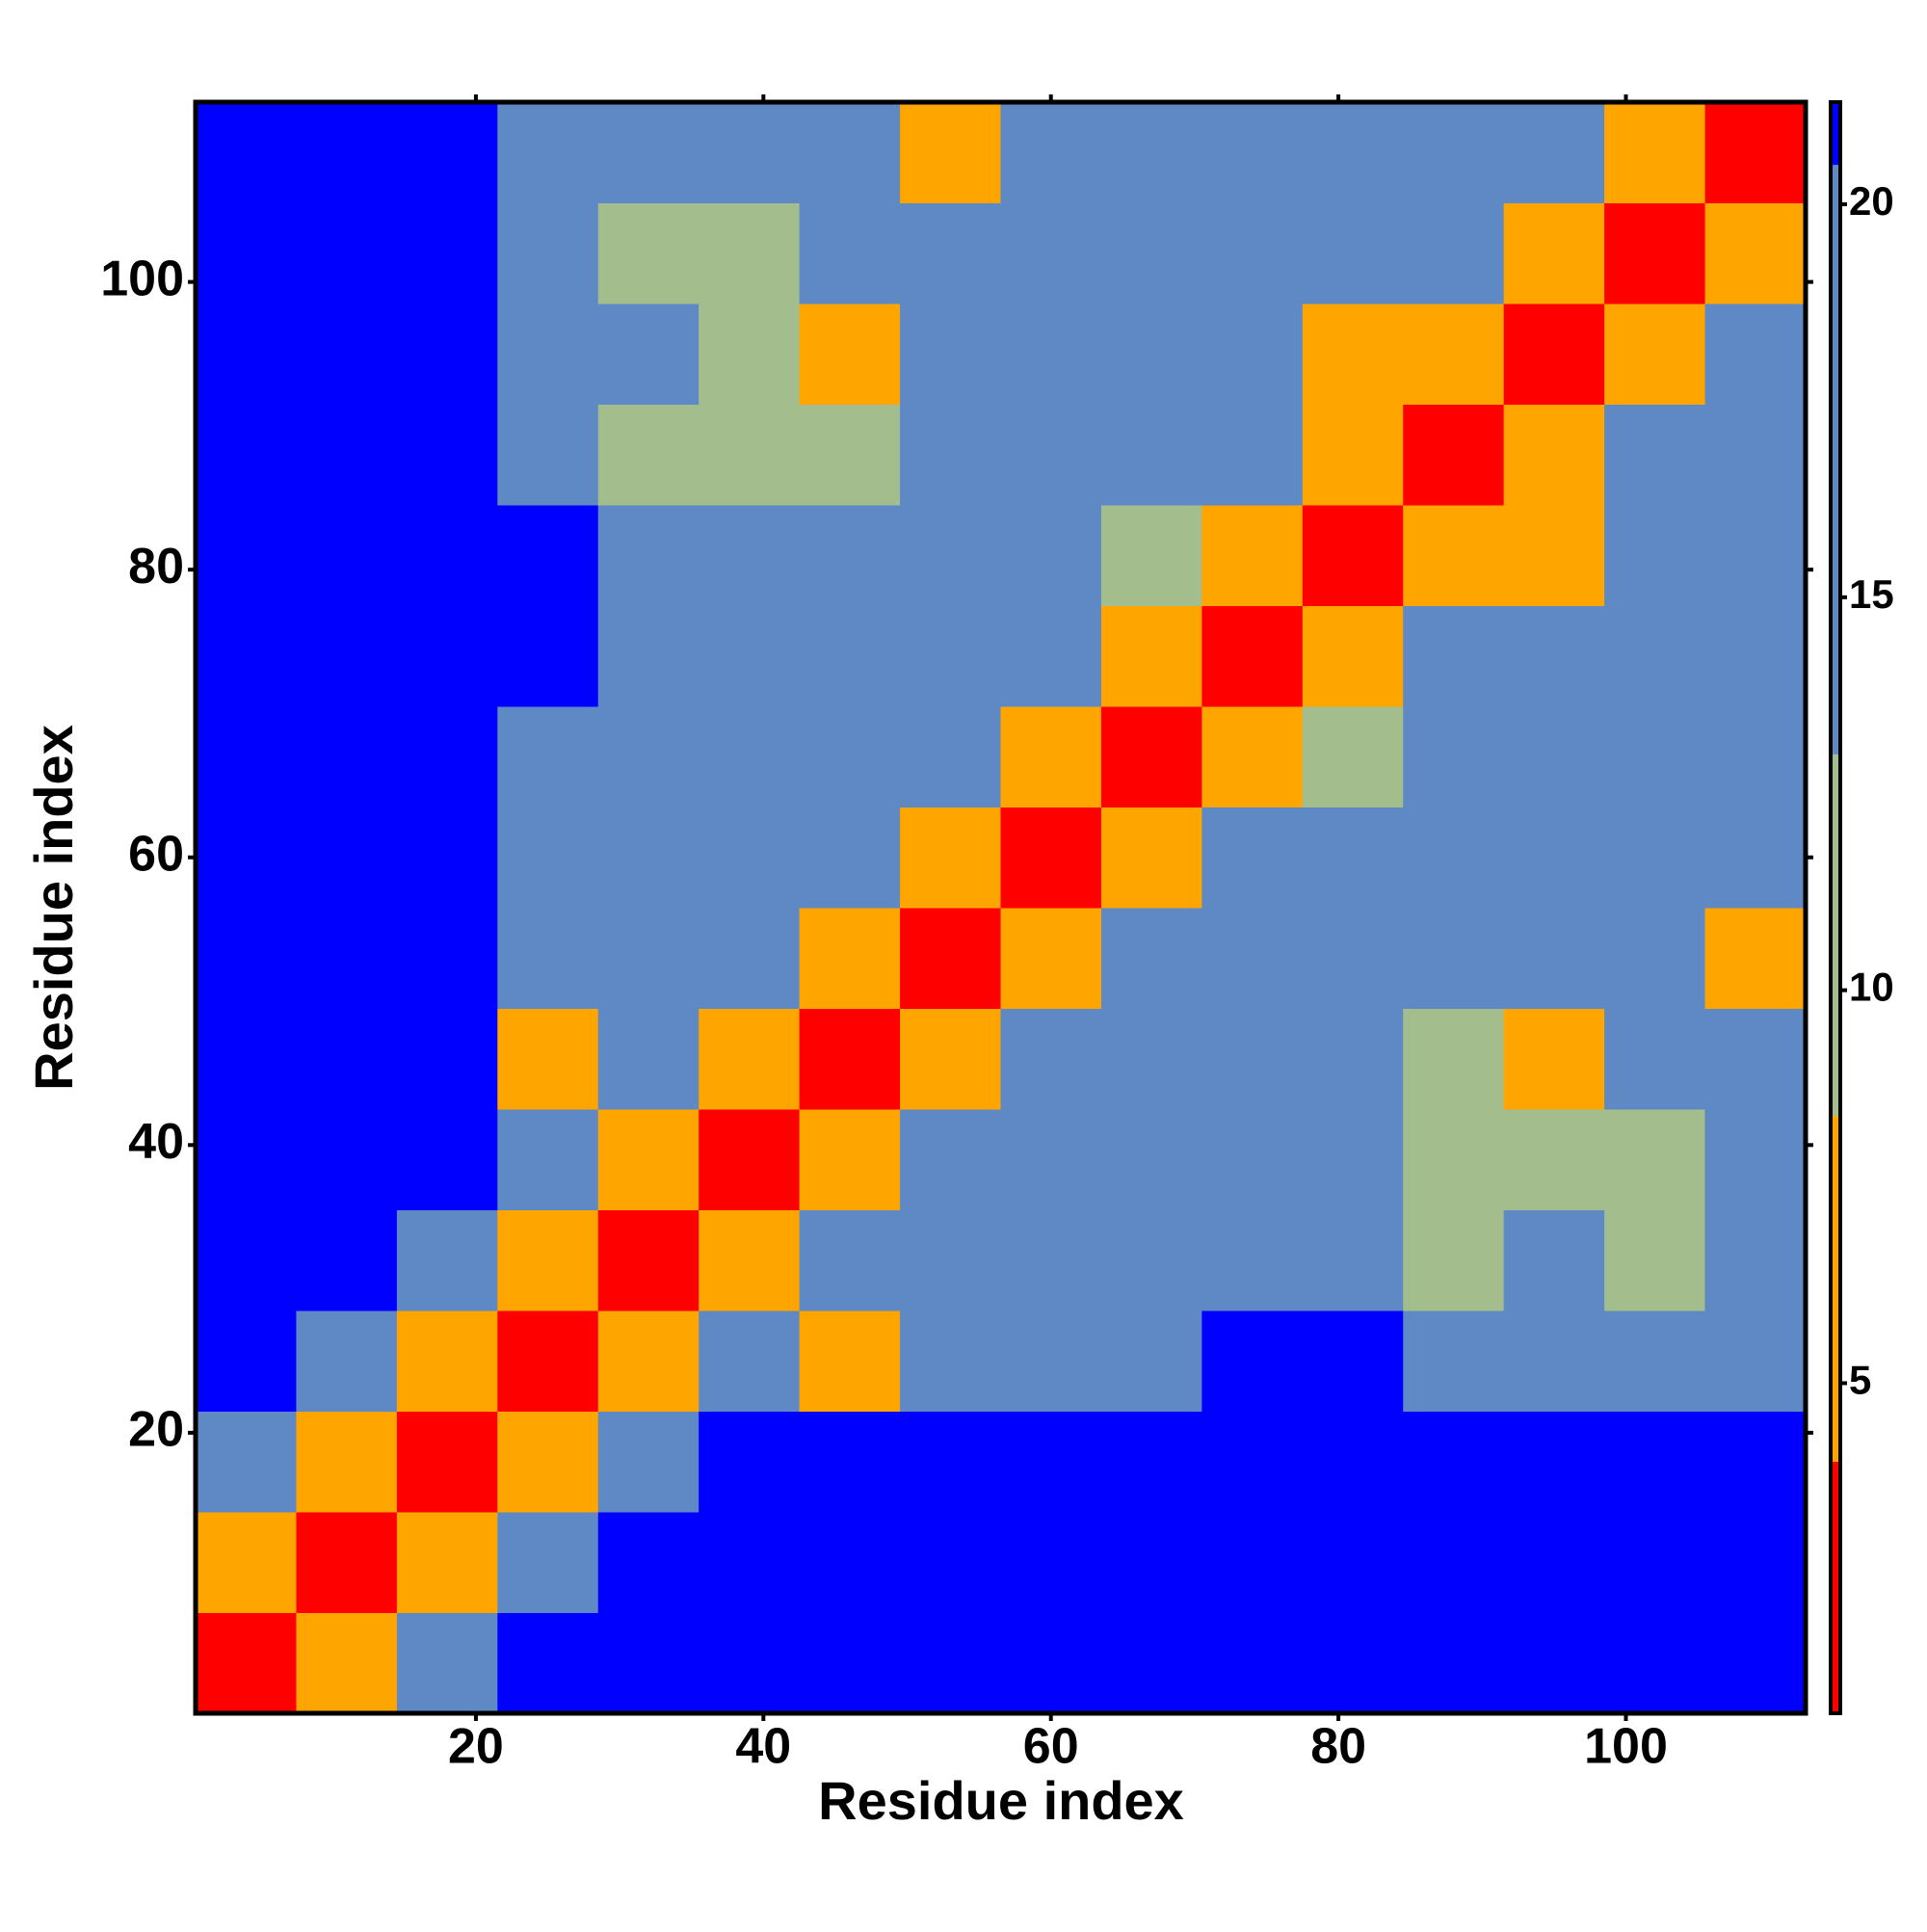 This screenshot has height=1932, width=1927. What do you see at coordinates (1835, 1587) in the screenshot?
I see `colorbar-segment` at bounding box center [1835, 1587].